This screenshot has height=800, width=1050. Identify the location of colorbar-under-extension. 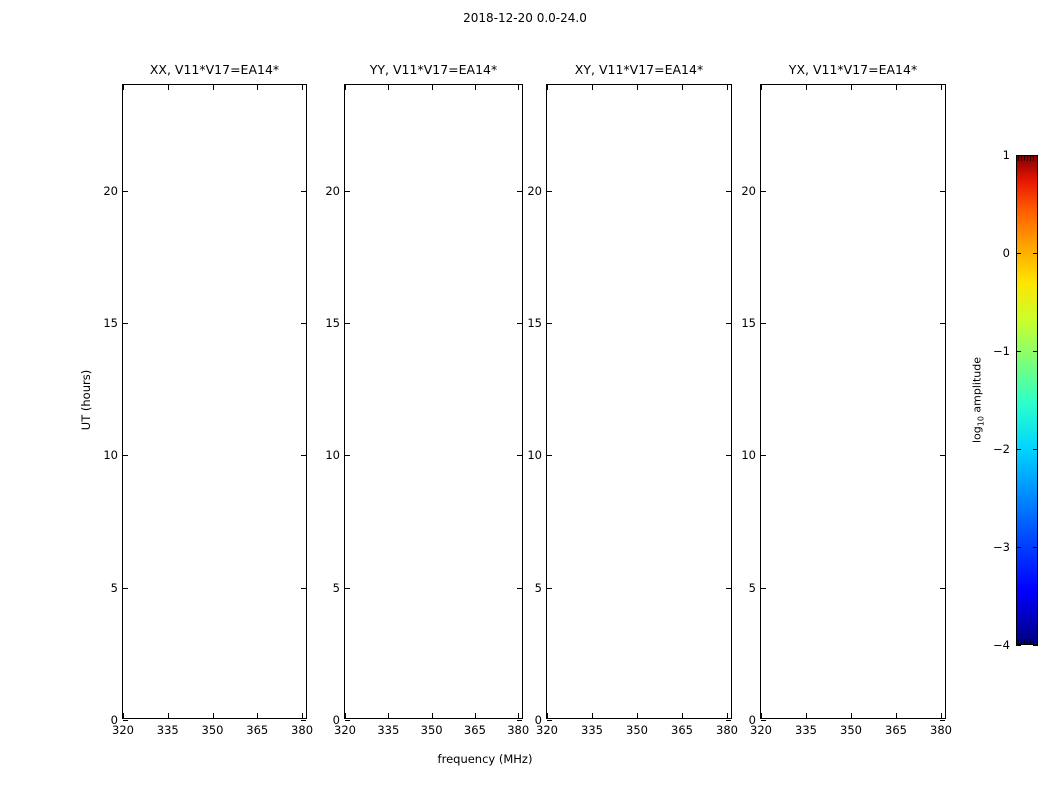
(1026, 641).